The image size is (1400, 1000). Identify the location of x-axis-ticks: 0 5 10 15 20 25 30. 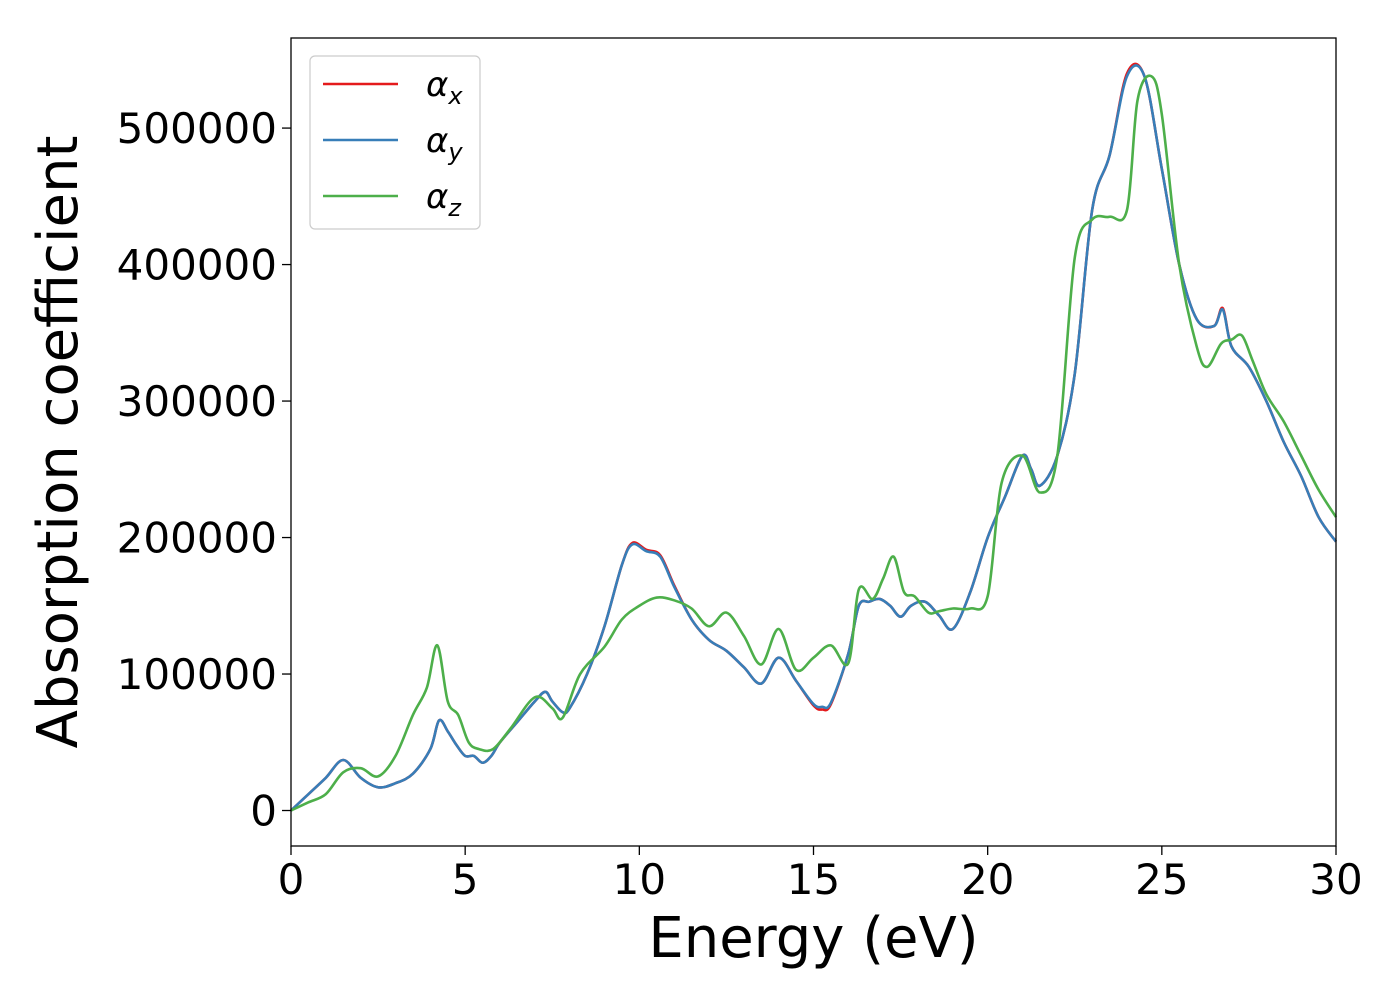
(820, 875).